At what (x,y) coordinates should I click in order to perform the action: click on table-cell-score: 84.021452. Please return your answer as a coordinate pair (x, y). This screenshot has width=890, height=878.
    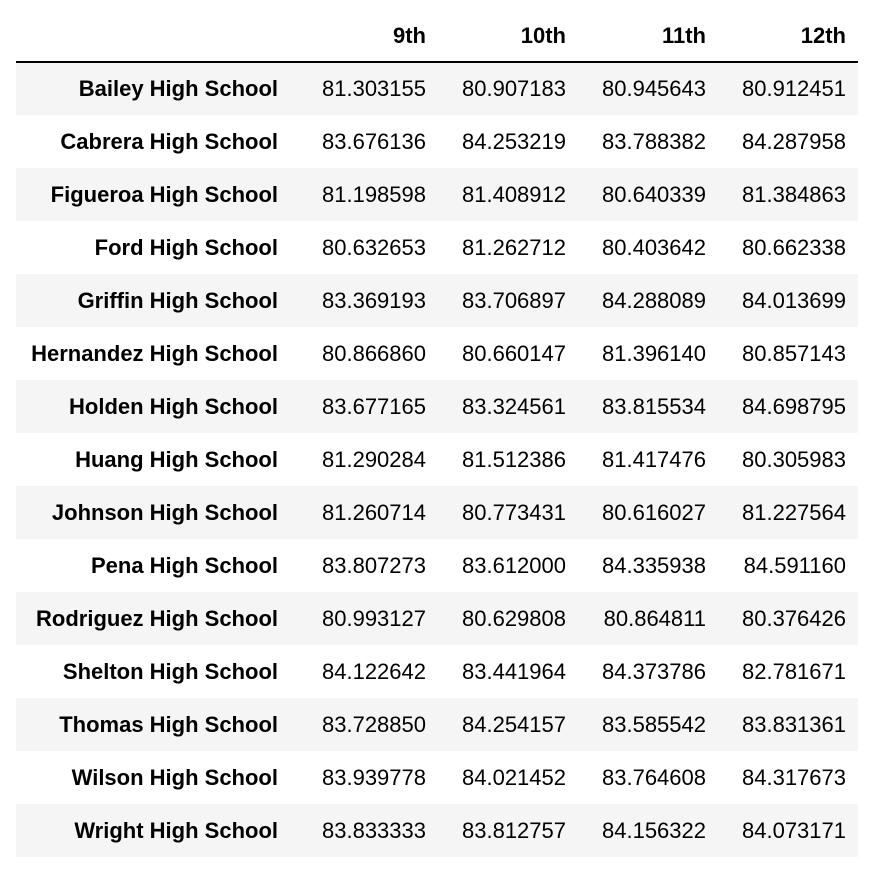
    Looking at the image, I should click on (514, 777).